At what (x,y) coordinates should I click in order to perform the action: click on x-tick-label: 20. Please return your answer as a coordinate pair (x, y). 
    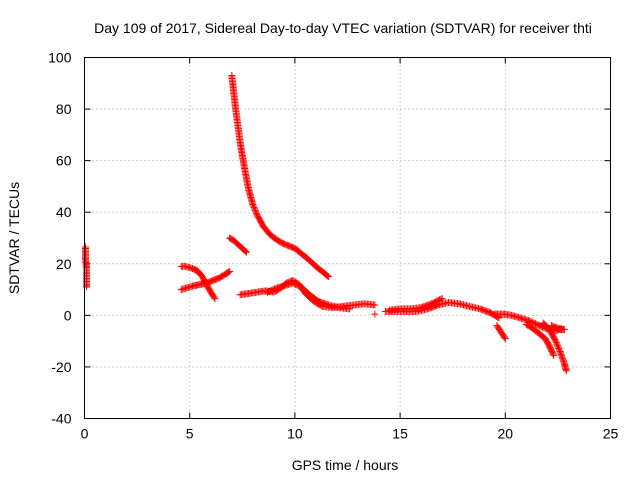
    Looking at the image, I should click on (506, 434).